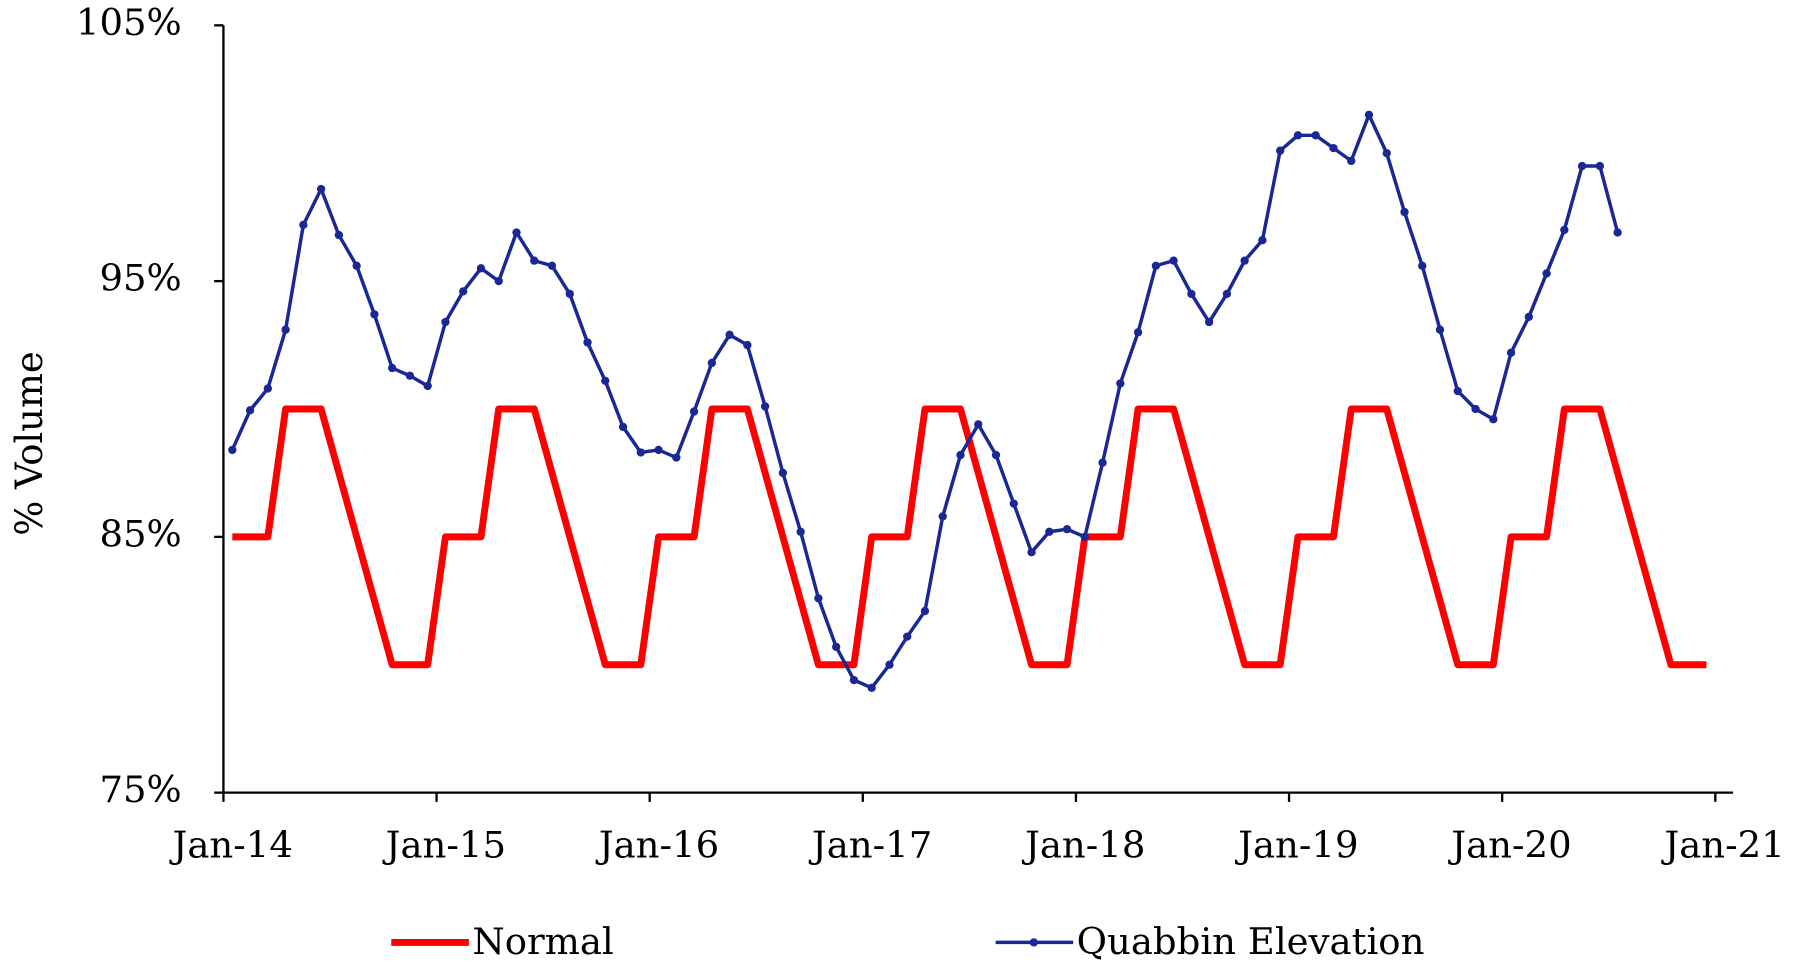 This screenshot has width=1806, height=962. I want to click on y-tick-label: 85%, so click(140, 533).